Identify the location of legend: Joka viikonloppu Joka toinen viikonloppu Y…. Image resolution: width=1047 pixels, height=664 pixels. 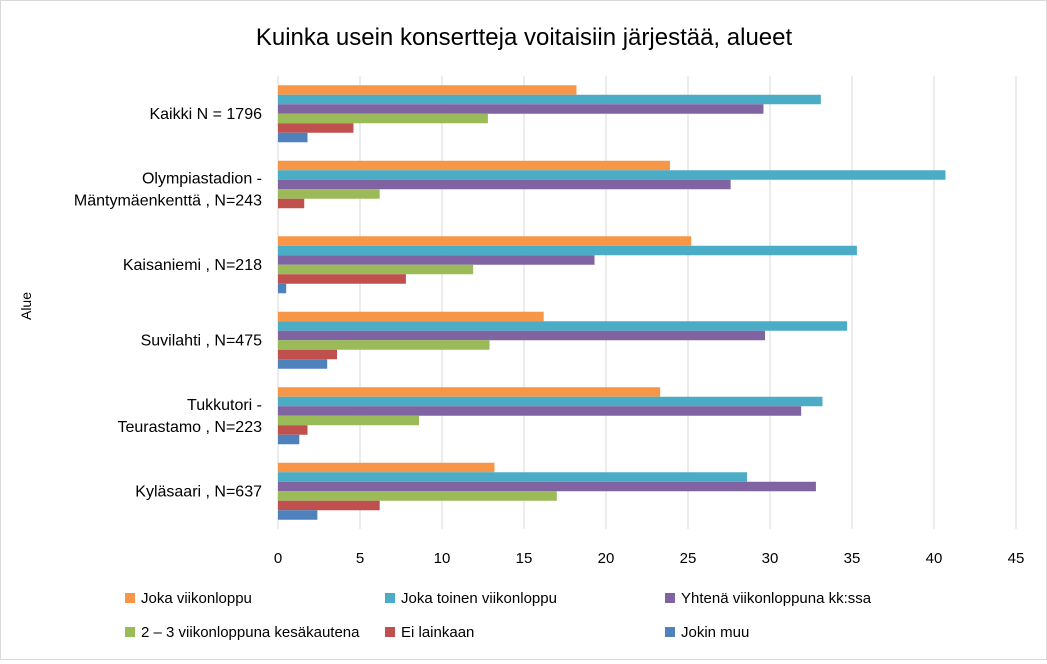
(498, 615).